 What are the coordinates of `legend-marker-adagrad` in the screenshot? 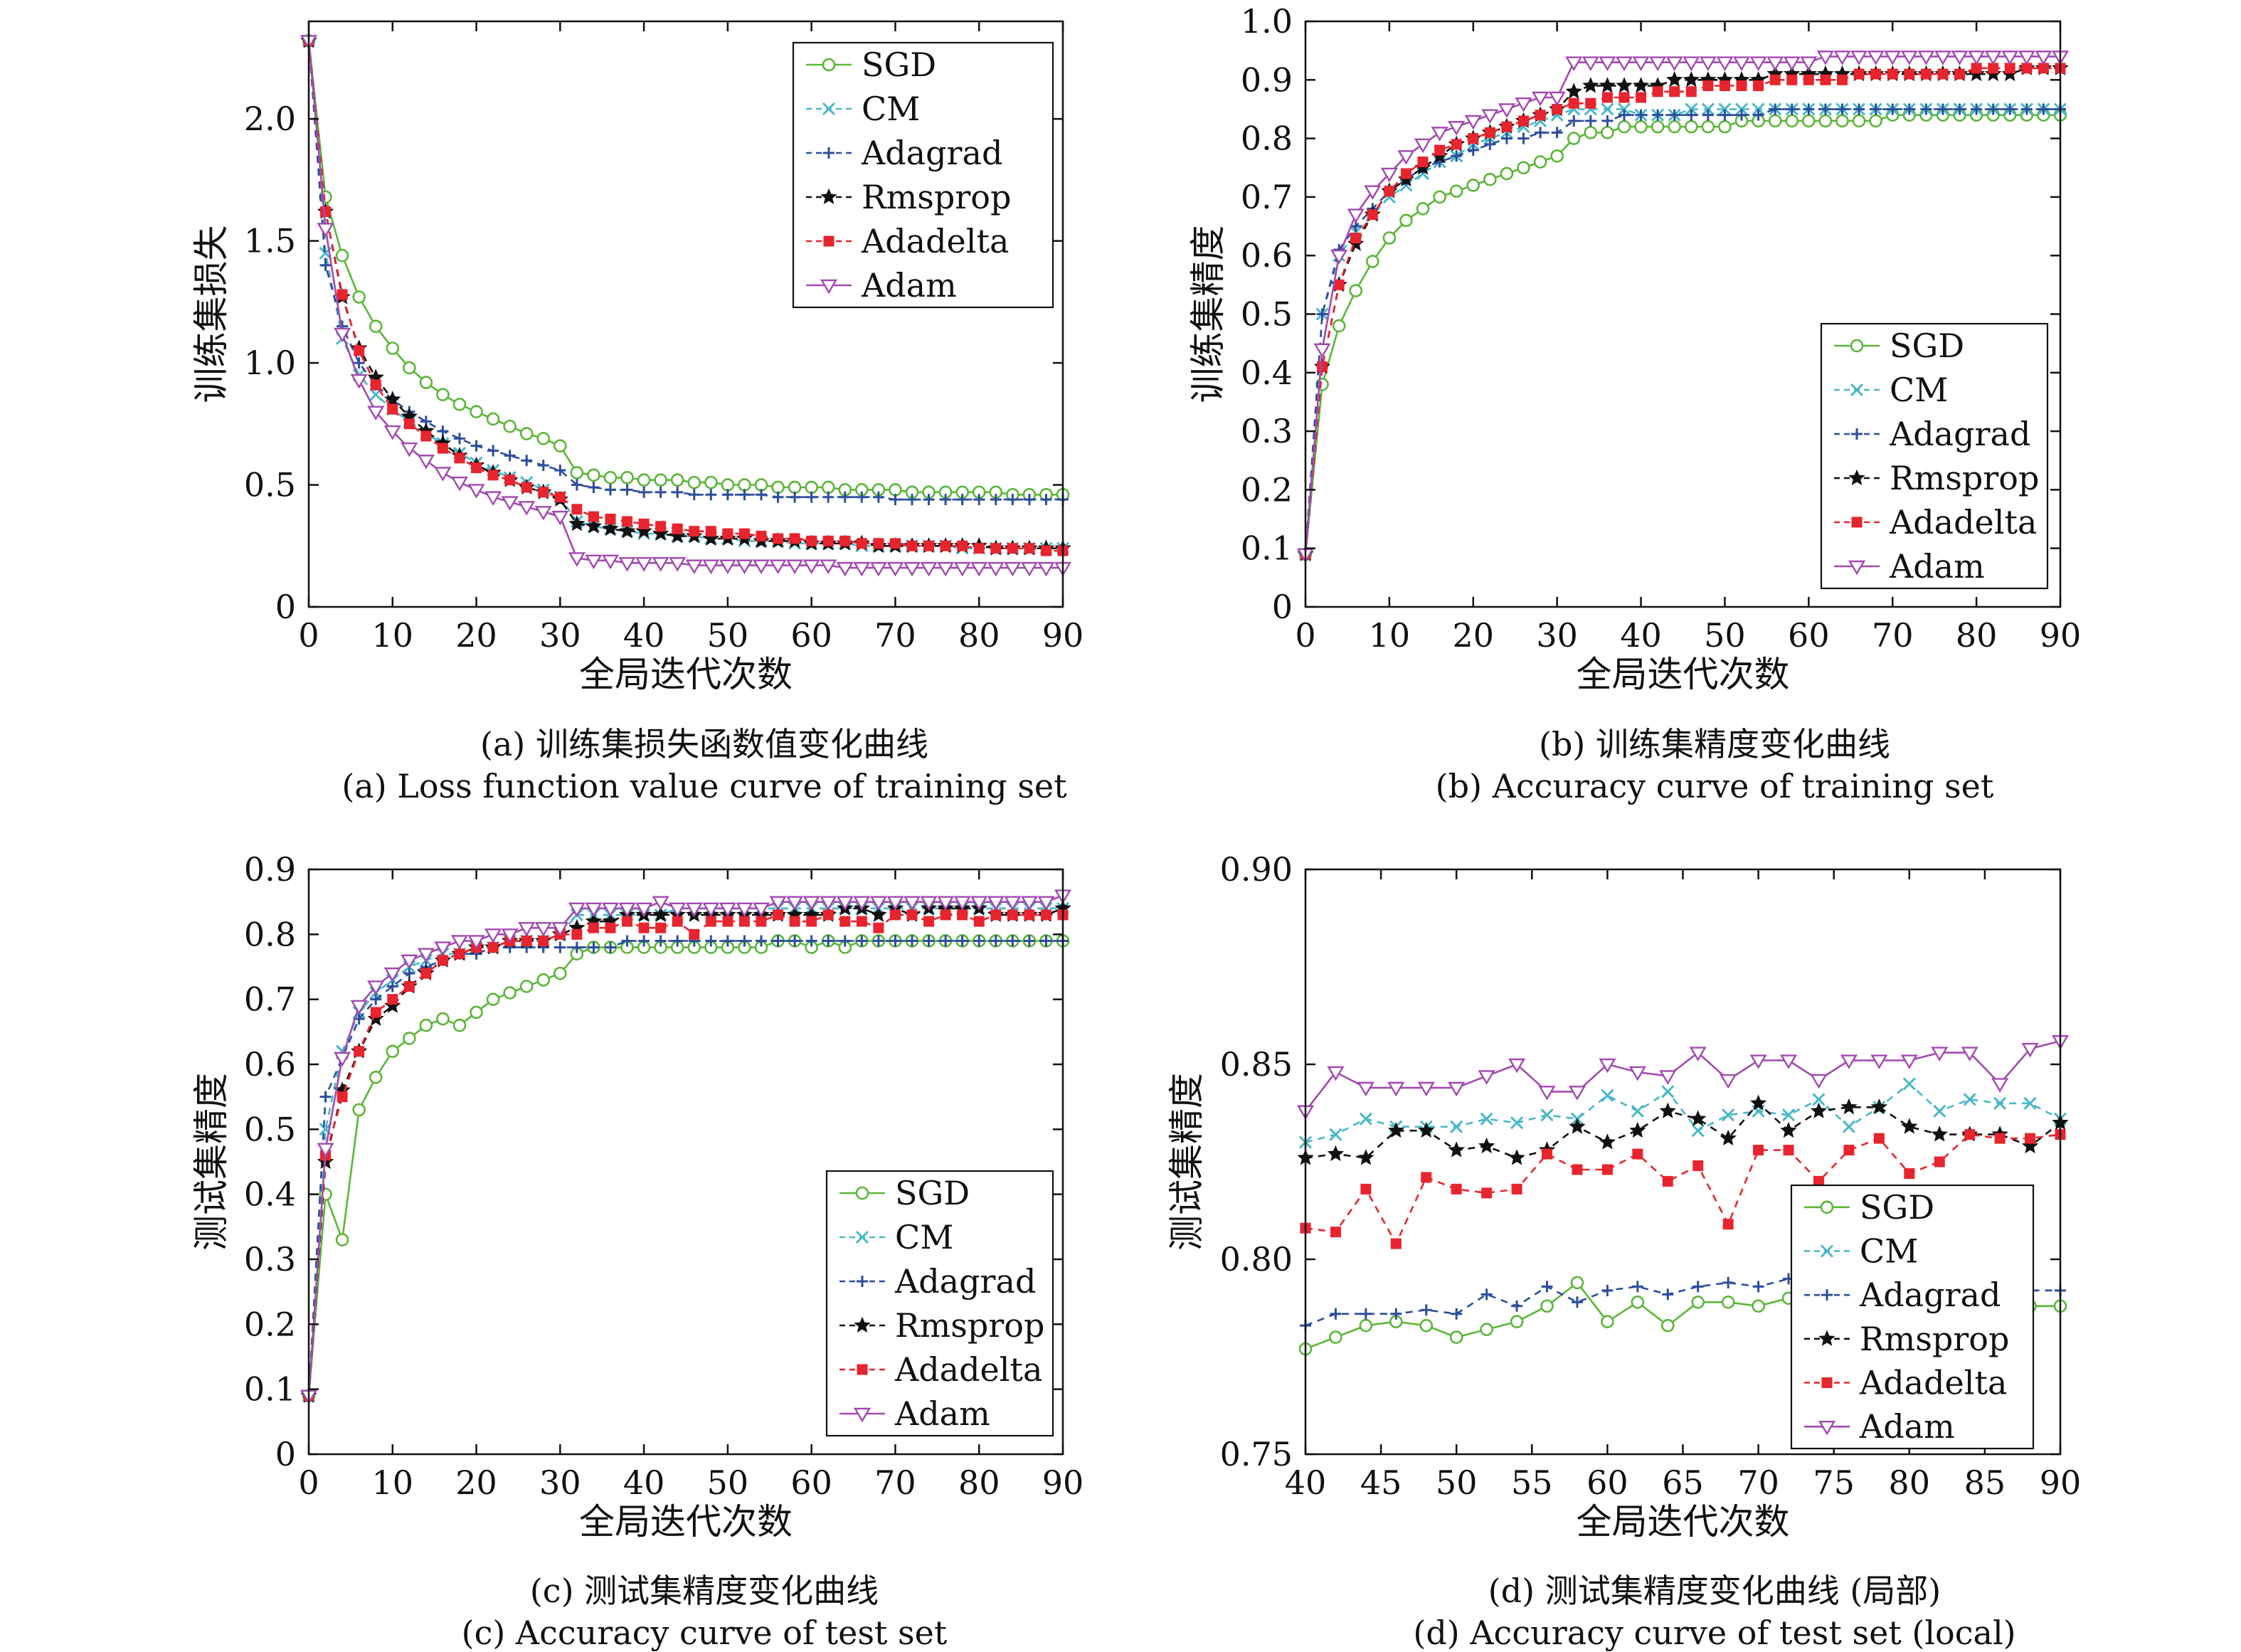 It's located at (1827, 1295).